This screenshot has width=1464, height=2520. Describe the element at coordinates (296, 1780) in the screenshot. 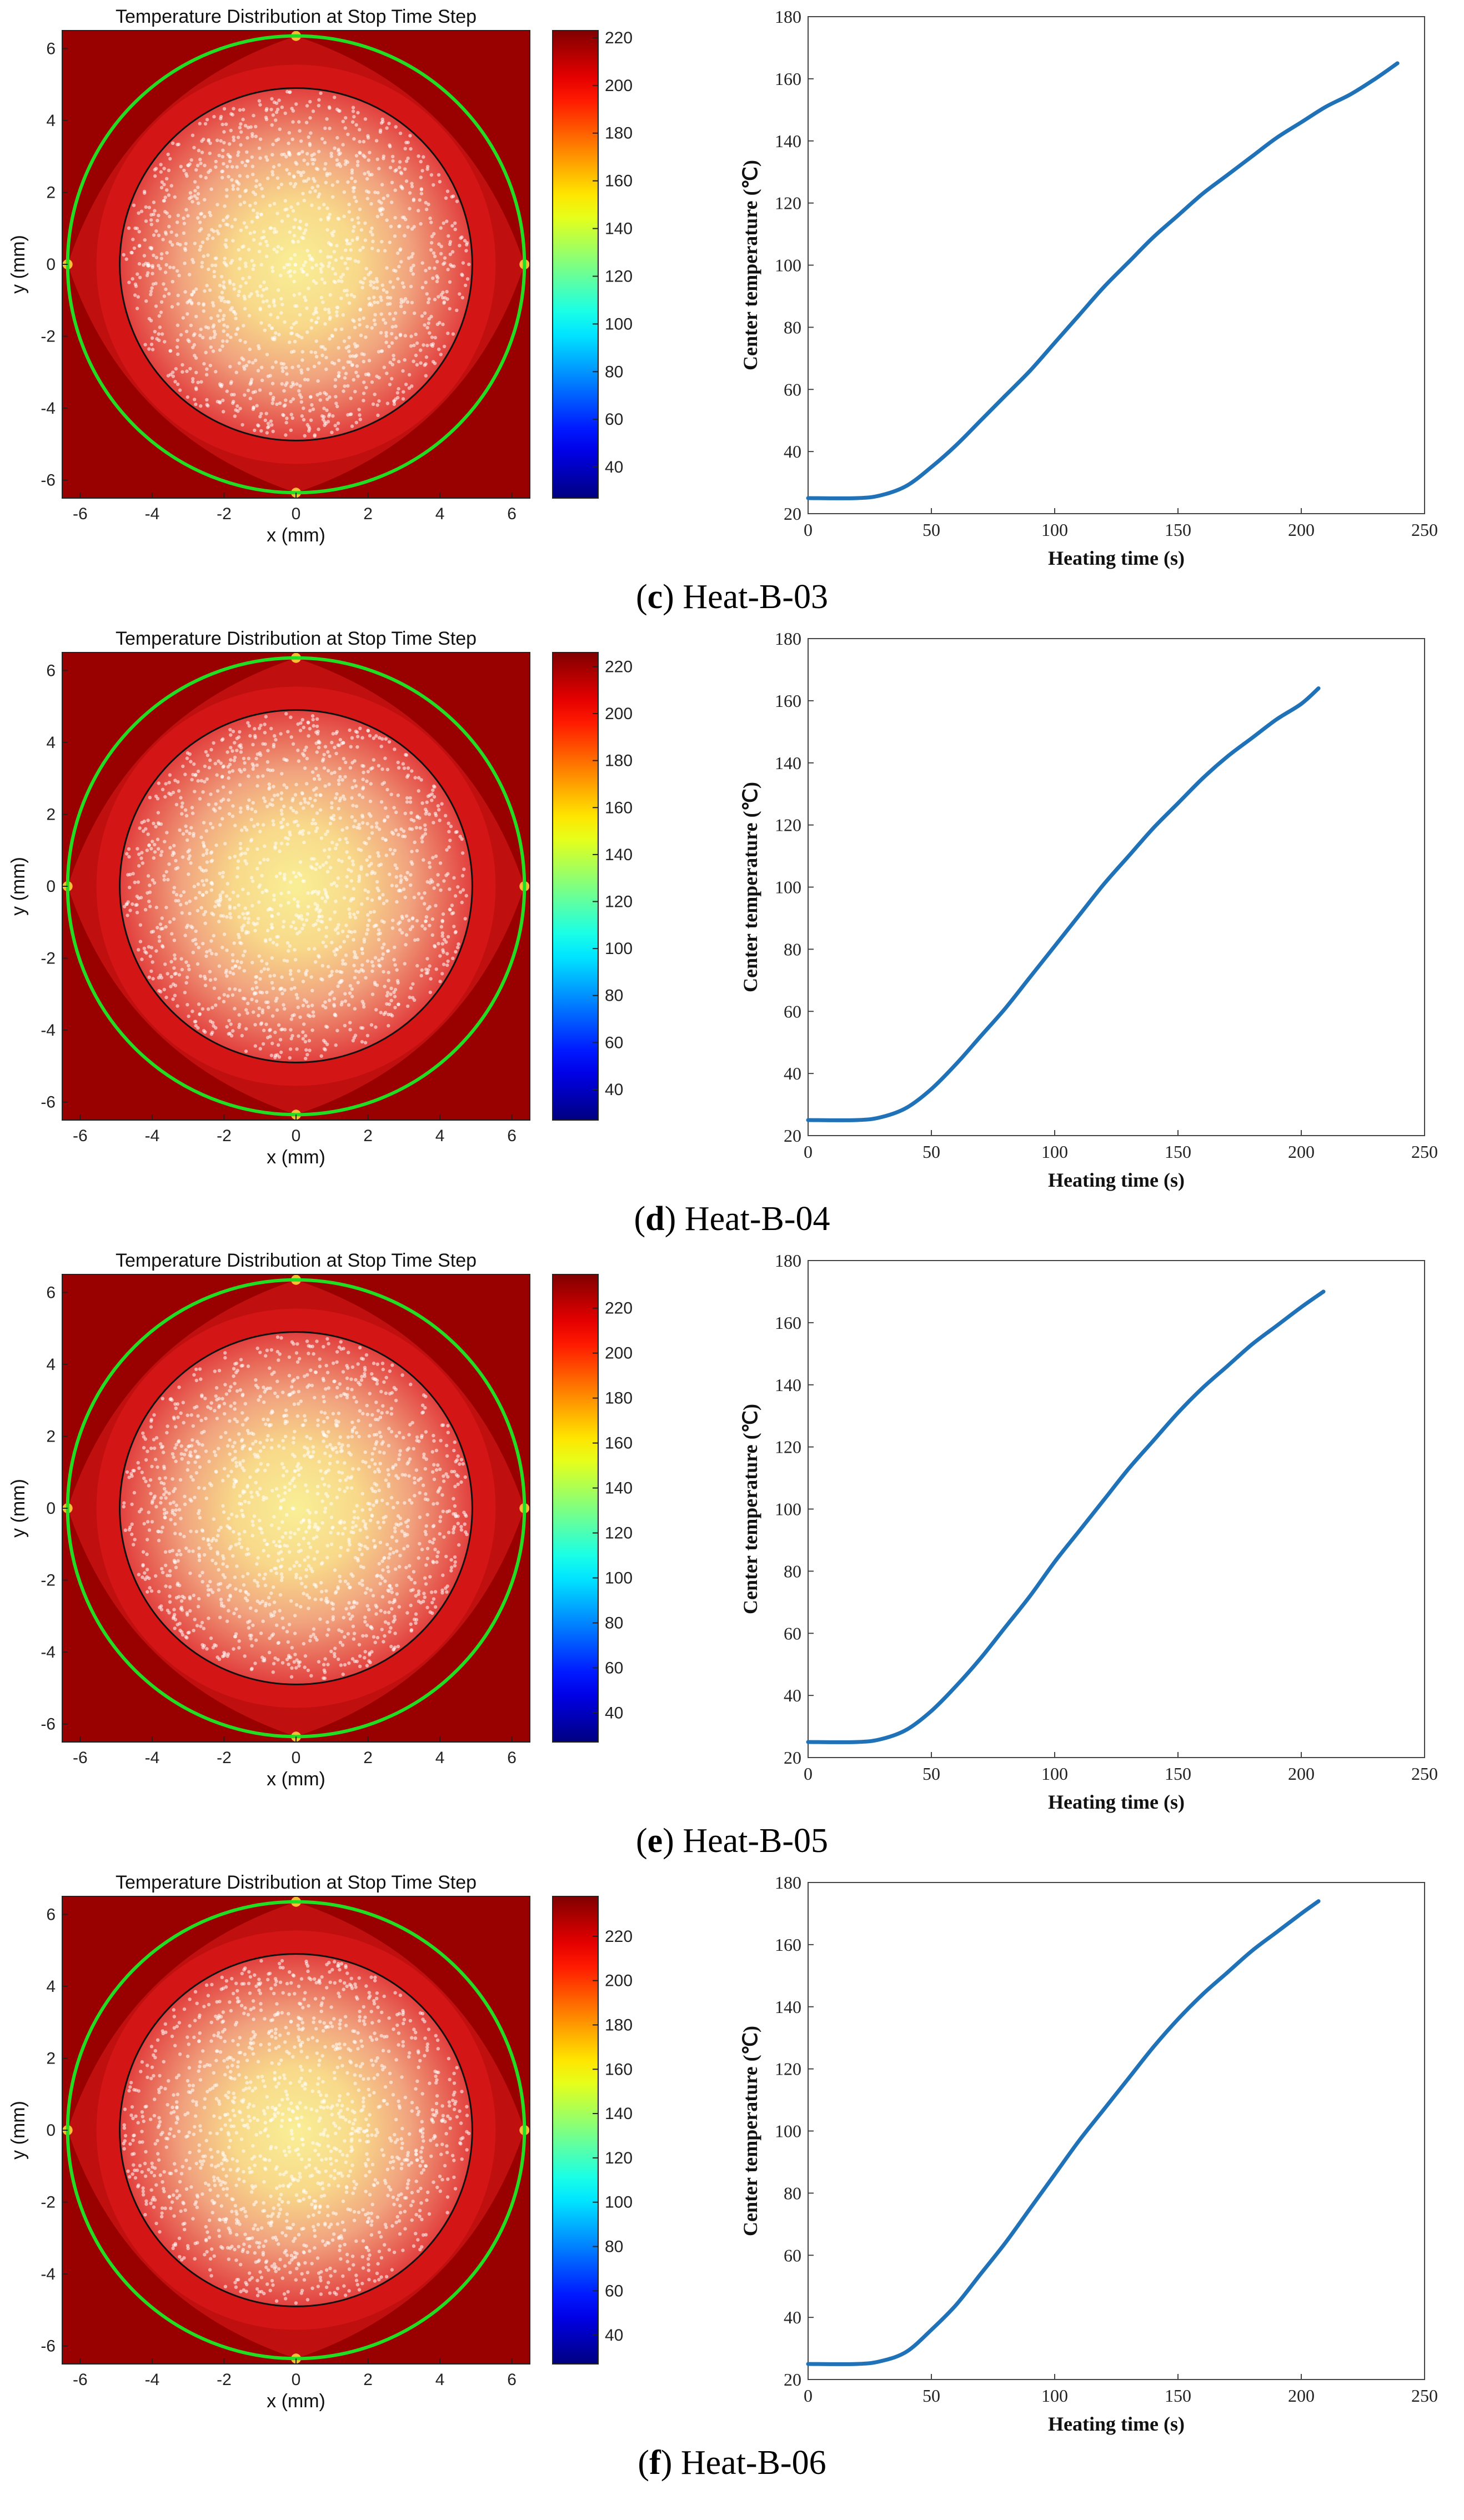

I see `heatmap-xlabel: x (mm)` at that location.